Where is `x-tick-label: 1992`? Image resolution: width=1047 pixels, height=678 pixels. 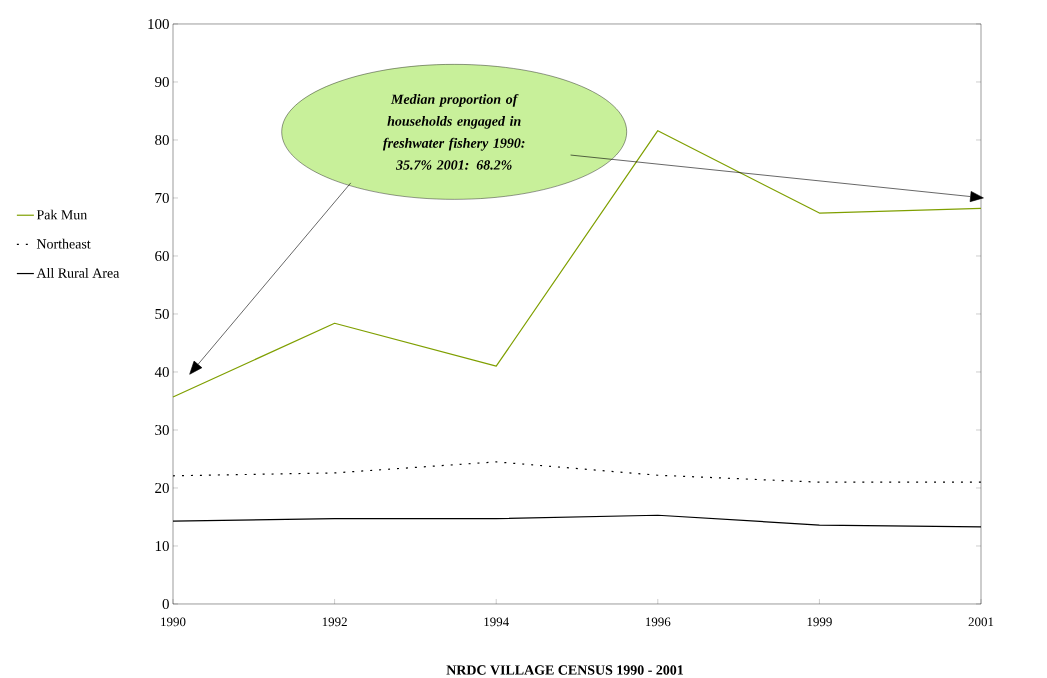
x-tick-label: 1992 is located at coordinates (334, 622).